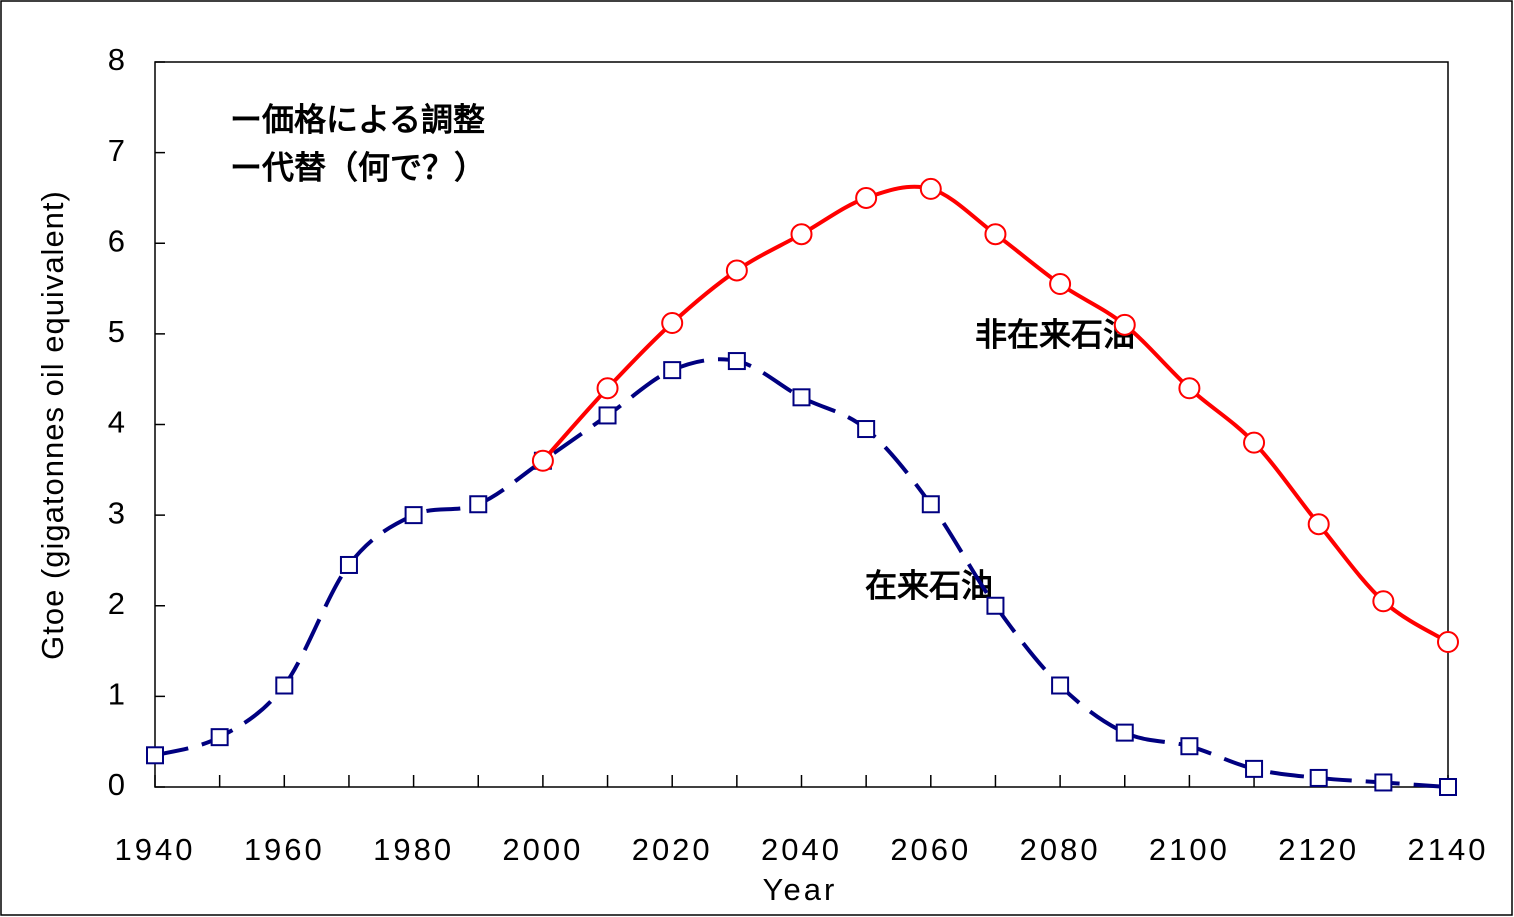 Image resolution: width=1514 pixels, height=917 pixels. Describe the element at coordinates (118, 331) in the screenshot. I see `y-tick-label: 5` at that location.